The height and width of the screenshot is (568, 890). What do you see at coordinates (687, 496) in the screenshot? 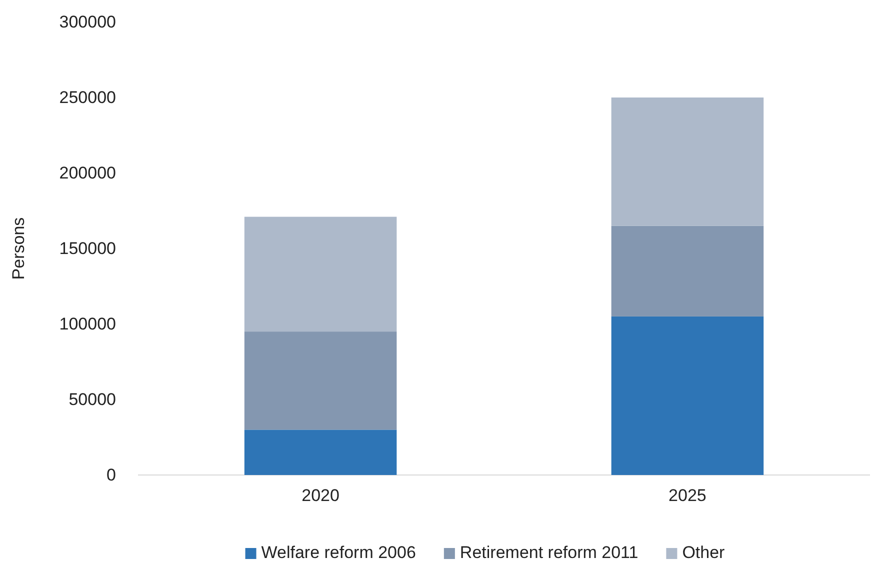
I see `x-tick-label: 2025` at bounding box center [687, 496].